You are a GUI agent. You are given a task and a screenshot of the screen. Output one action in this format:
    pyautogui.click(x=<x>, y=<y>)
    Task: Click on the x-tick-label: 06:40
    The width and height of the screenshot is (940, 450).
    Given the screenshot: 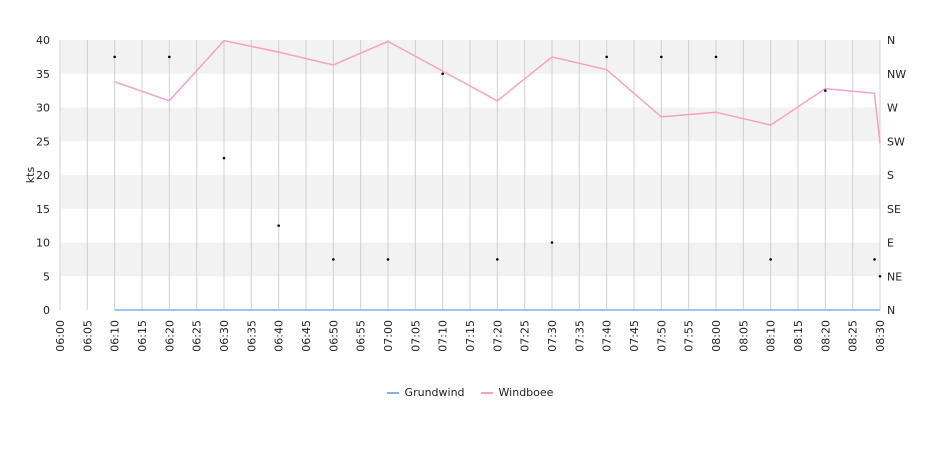 What is the action you would take?
    pyautogui.click(x=279, y=336)
    